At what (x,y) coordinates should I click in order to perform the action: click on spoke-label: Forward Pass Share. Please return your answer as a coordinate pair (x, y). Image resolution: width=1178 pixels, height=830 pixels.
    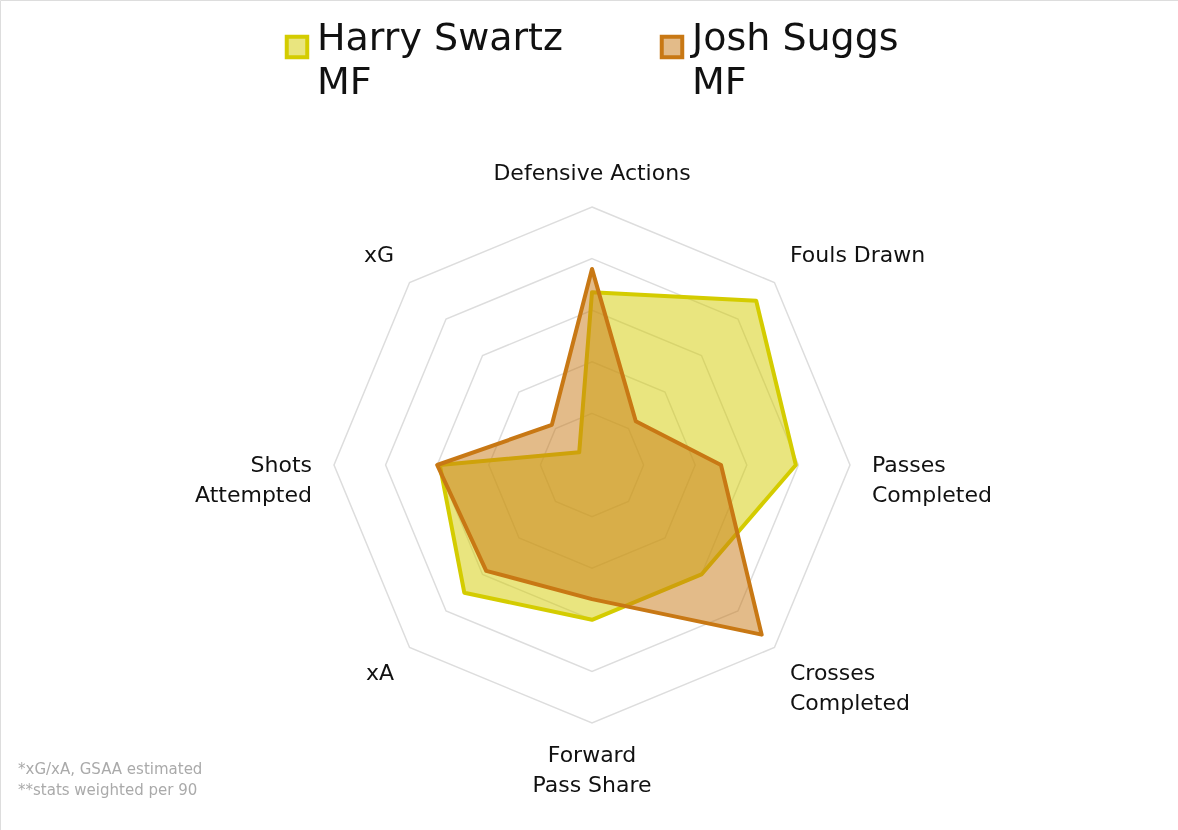
    Looking at the image, I should click on (592, 769).